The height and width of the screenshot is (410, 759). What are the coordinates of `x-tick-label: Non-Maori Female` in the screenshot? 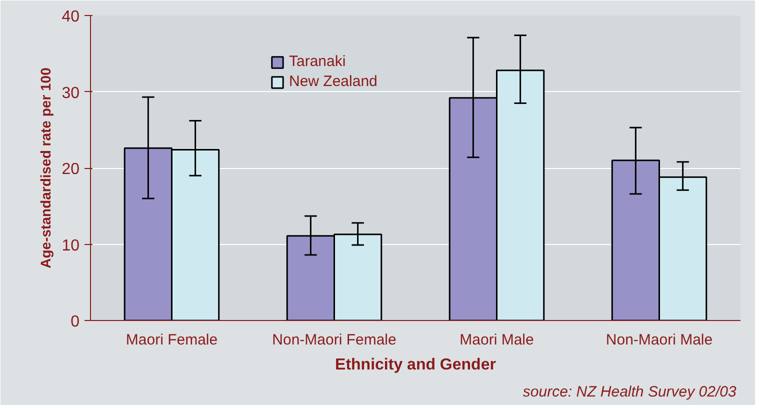 It's located at (334, 340).